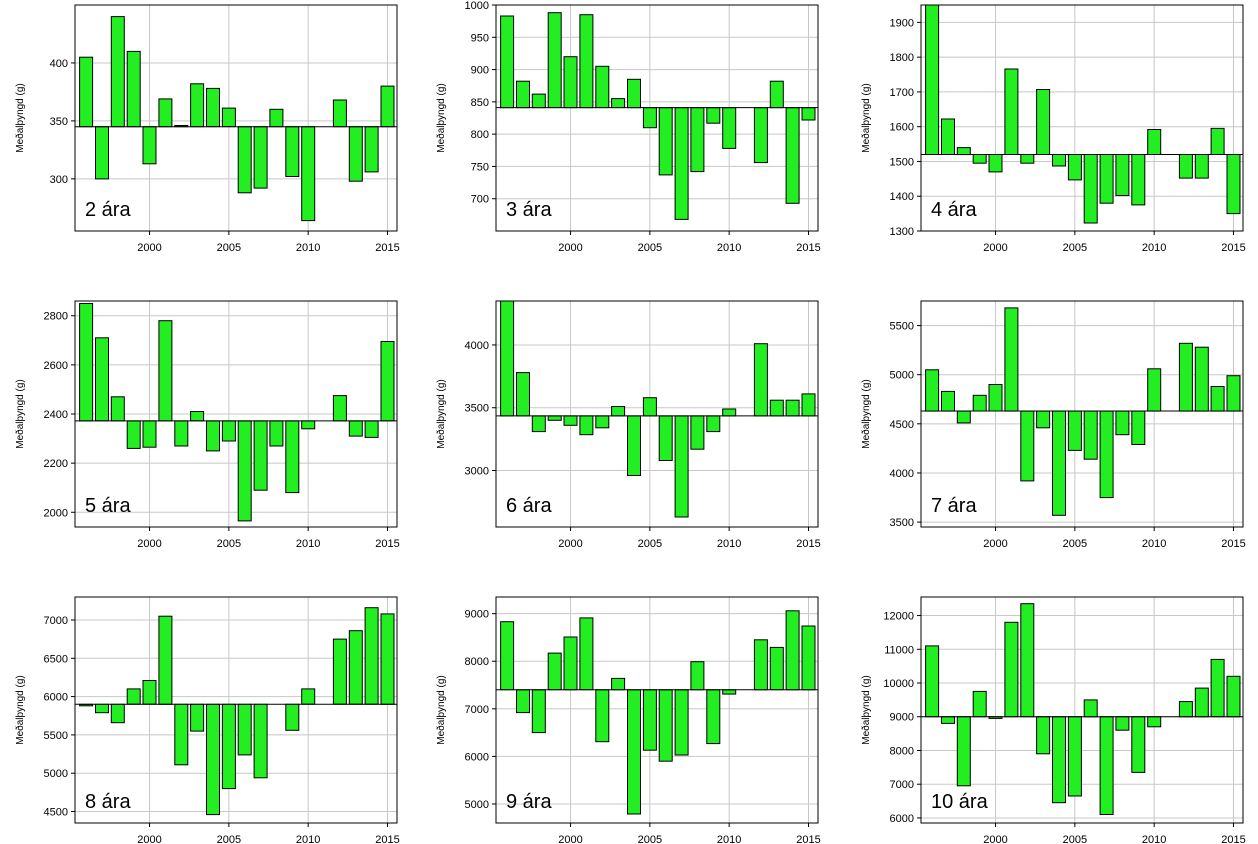 The image size is (1258, 844). I want to click on y-tick-label: 3500, so click(477, 409).